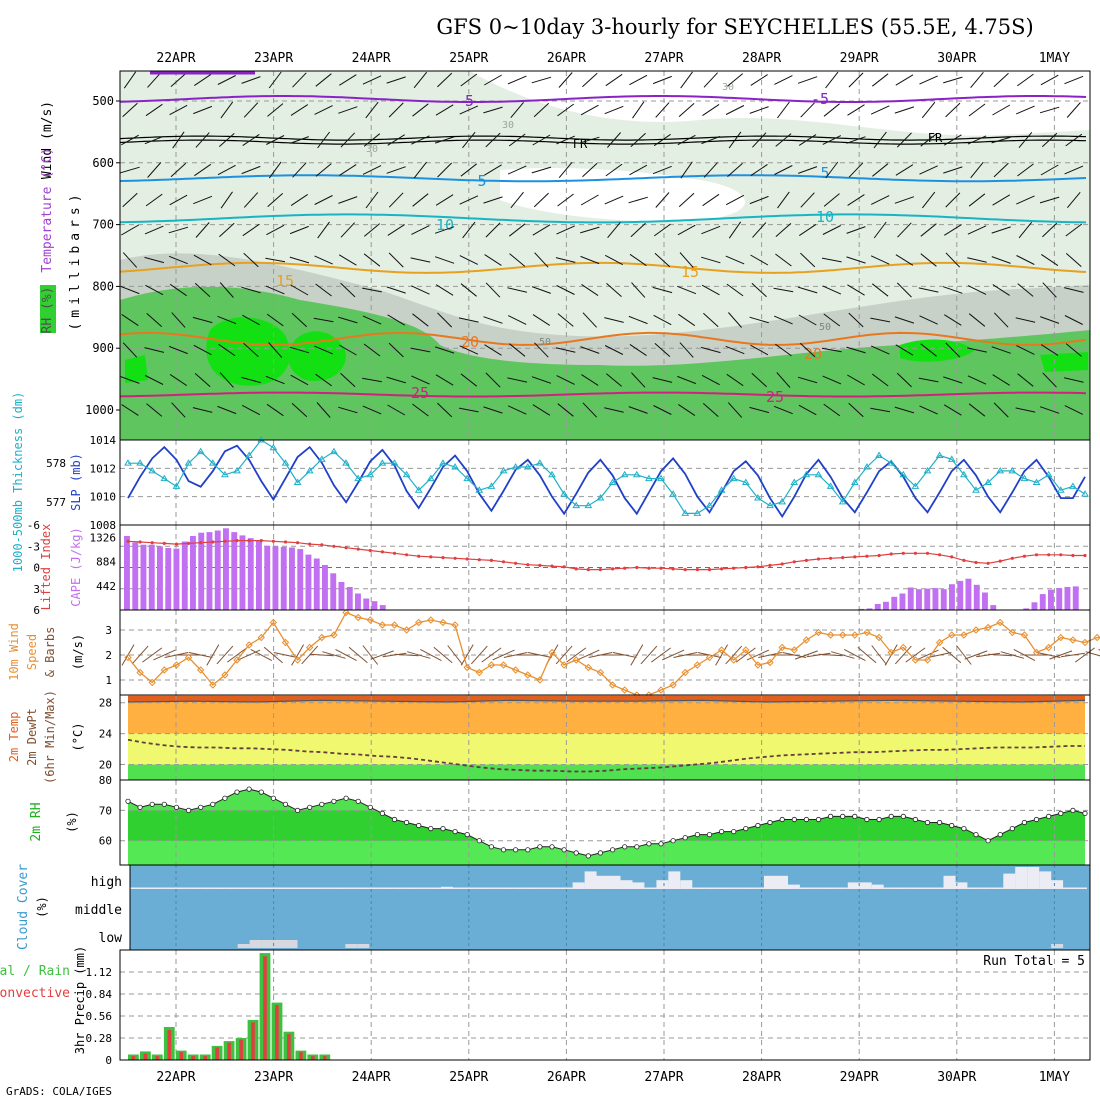  What do you see at coordinates (831, 558) in the screenshot?
I see `lifted-index-point` at bounding box center [831, 558].